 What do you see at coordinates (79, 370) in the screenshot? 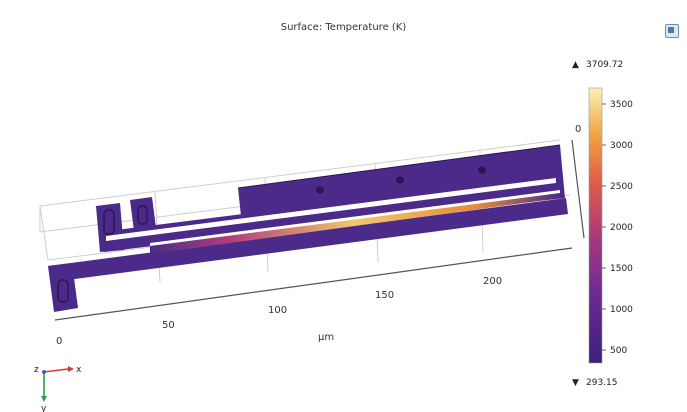
I see `triad-x-label: x` at bounding box center [79, 370].